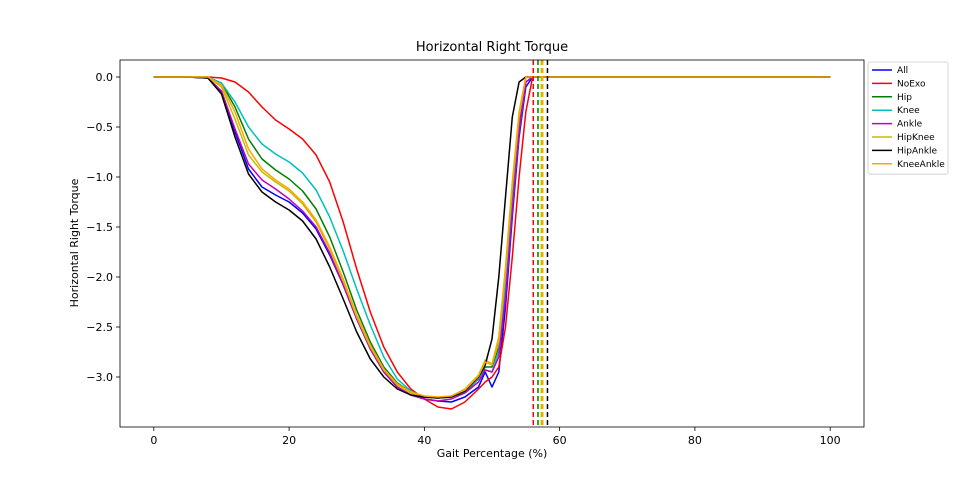 The image size is (960, 480). What do you see at coordinates (99, 377) in the screenshot?
I see `y-tick-label: −3.0` at bounding box center [99, 377].